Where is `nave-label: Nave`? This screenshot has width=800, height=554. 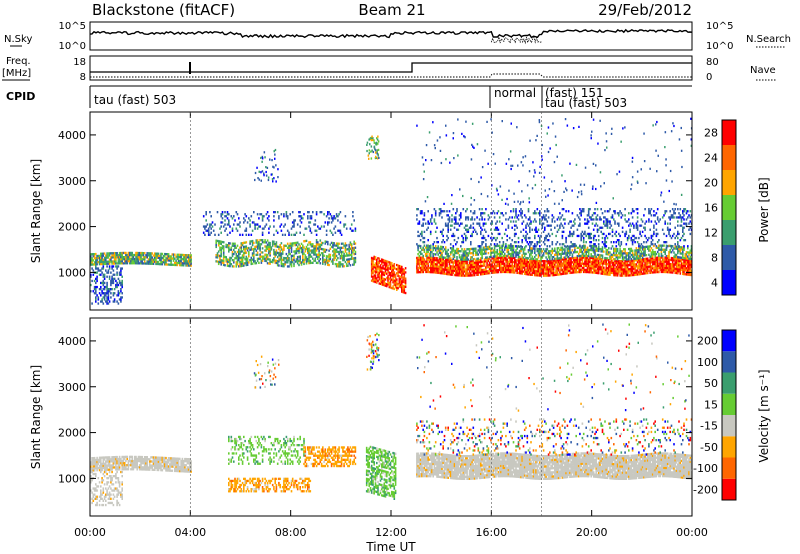
nave-label: Nave is located at coordinates (763, 70).